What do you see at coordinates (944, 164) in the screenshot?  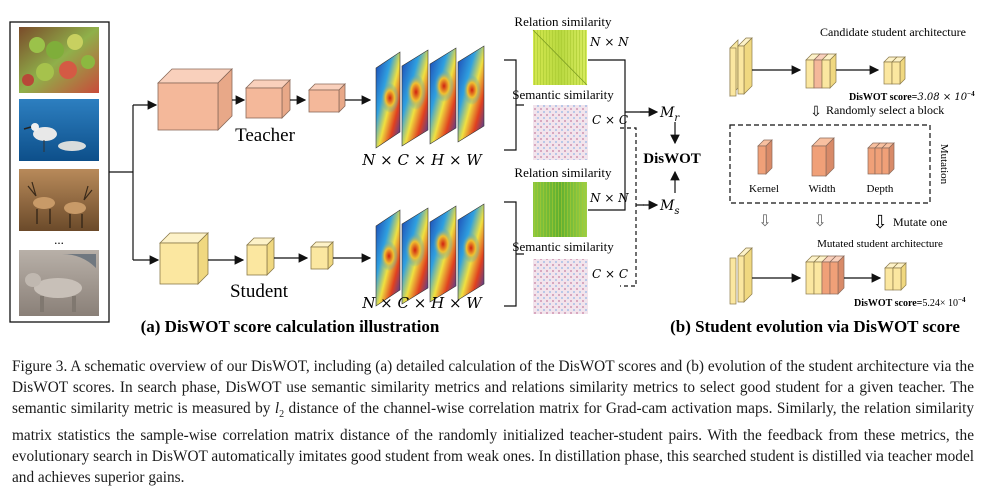 I see `mutation-label: Mutation` at bounding box center [944, 164].